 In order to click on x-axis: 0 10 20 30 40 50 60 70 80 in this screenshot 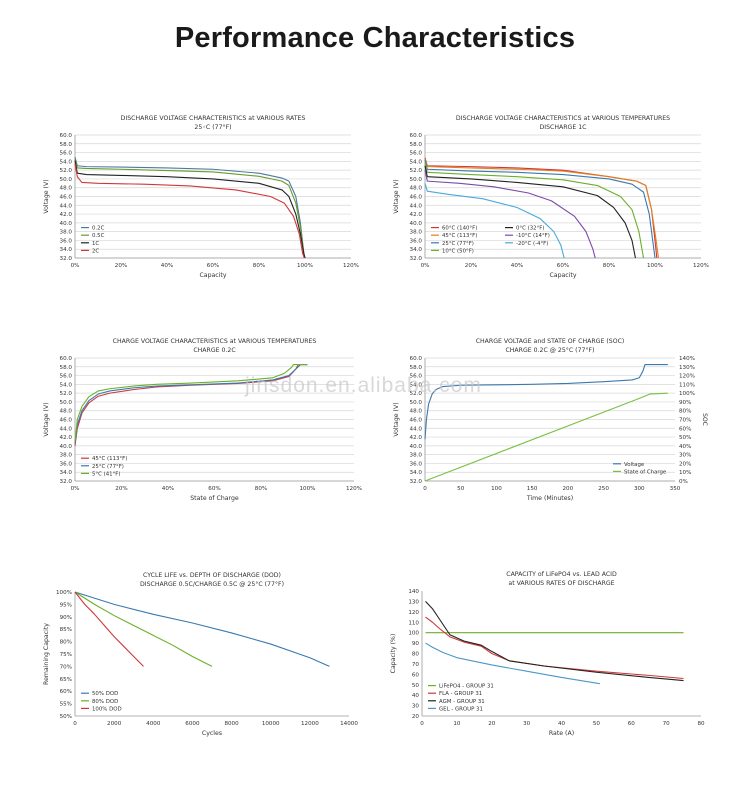, I will do `click(562, 724)`.